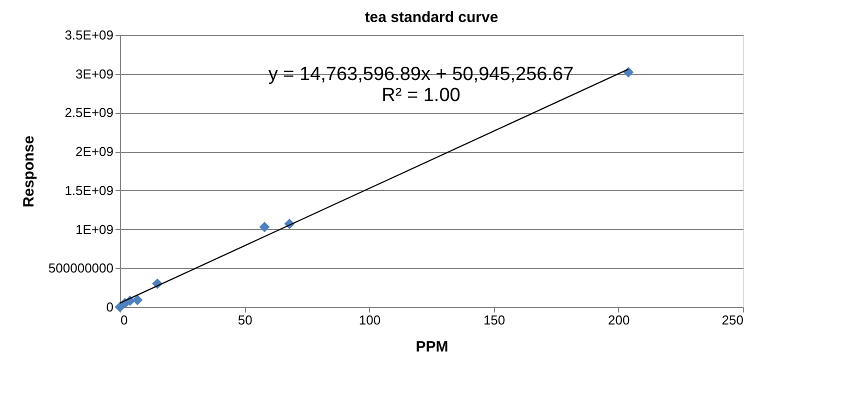 The height and width of the screenshot is (415, 868). I want to click on chart-title: tea standard curve, so click(431, 17).